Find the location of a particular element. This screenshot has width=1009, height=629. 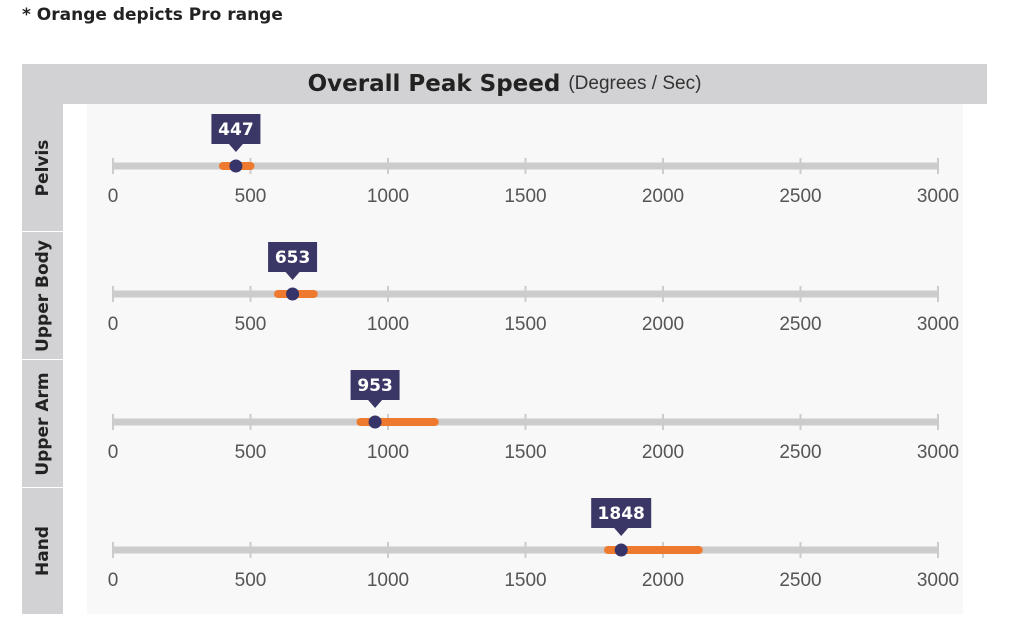

chart-title: Overall Peak Speed is located at coordinates (434, 84).